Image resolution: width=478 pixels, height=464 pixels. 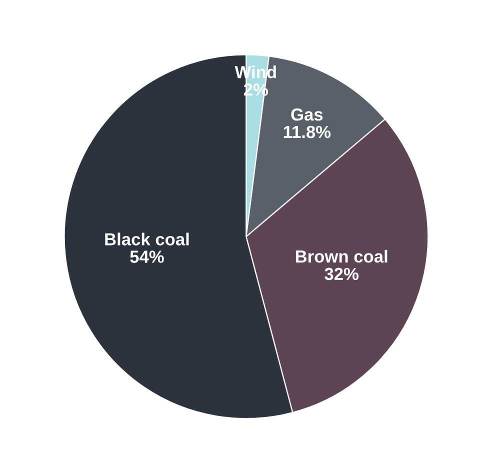 What do you see at coordinates (307, 132) in the screenshot?
I see `data-label: 11.8%` at bounding box center [307, 132].